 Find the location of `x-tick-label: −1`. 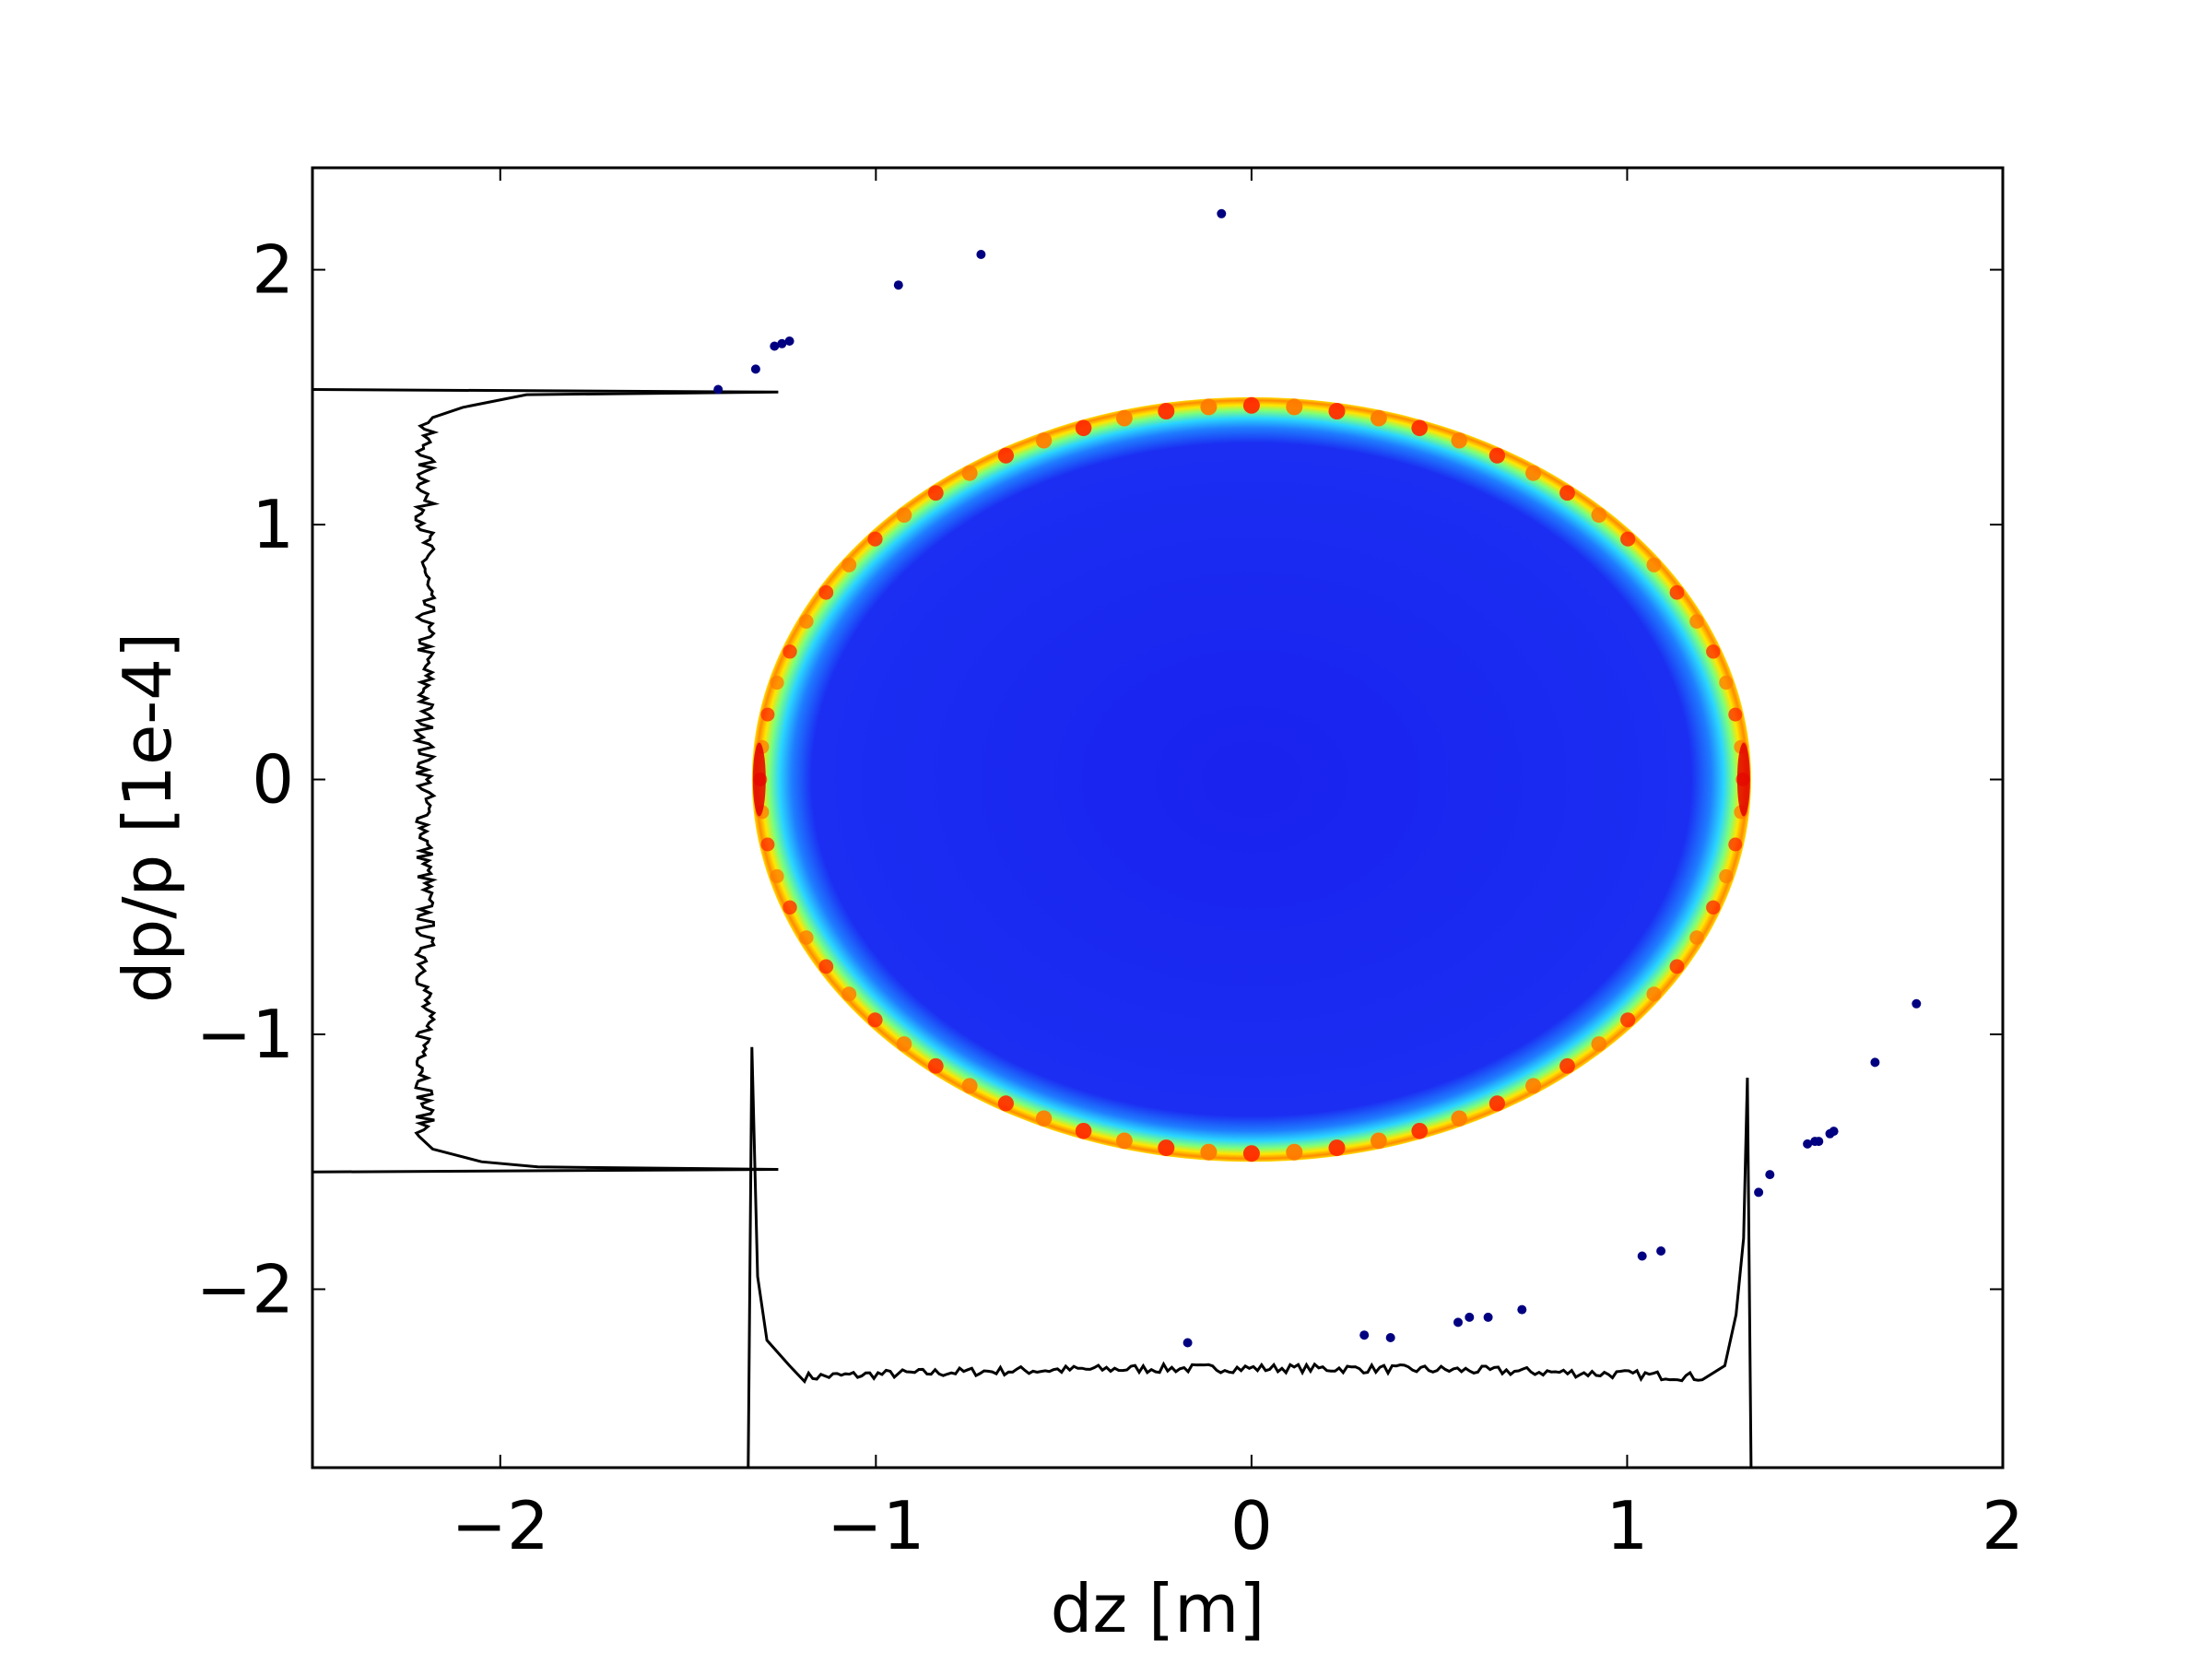

x-tick-label: −1 is located at coordinates (875, 1525).